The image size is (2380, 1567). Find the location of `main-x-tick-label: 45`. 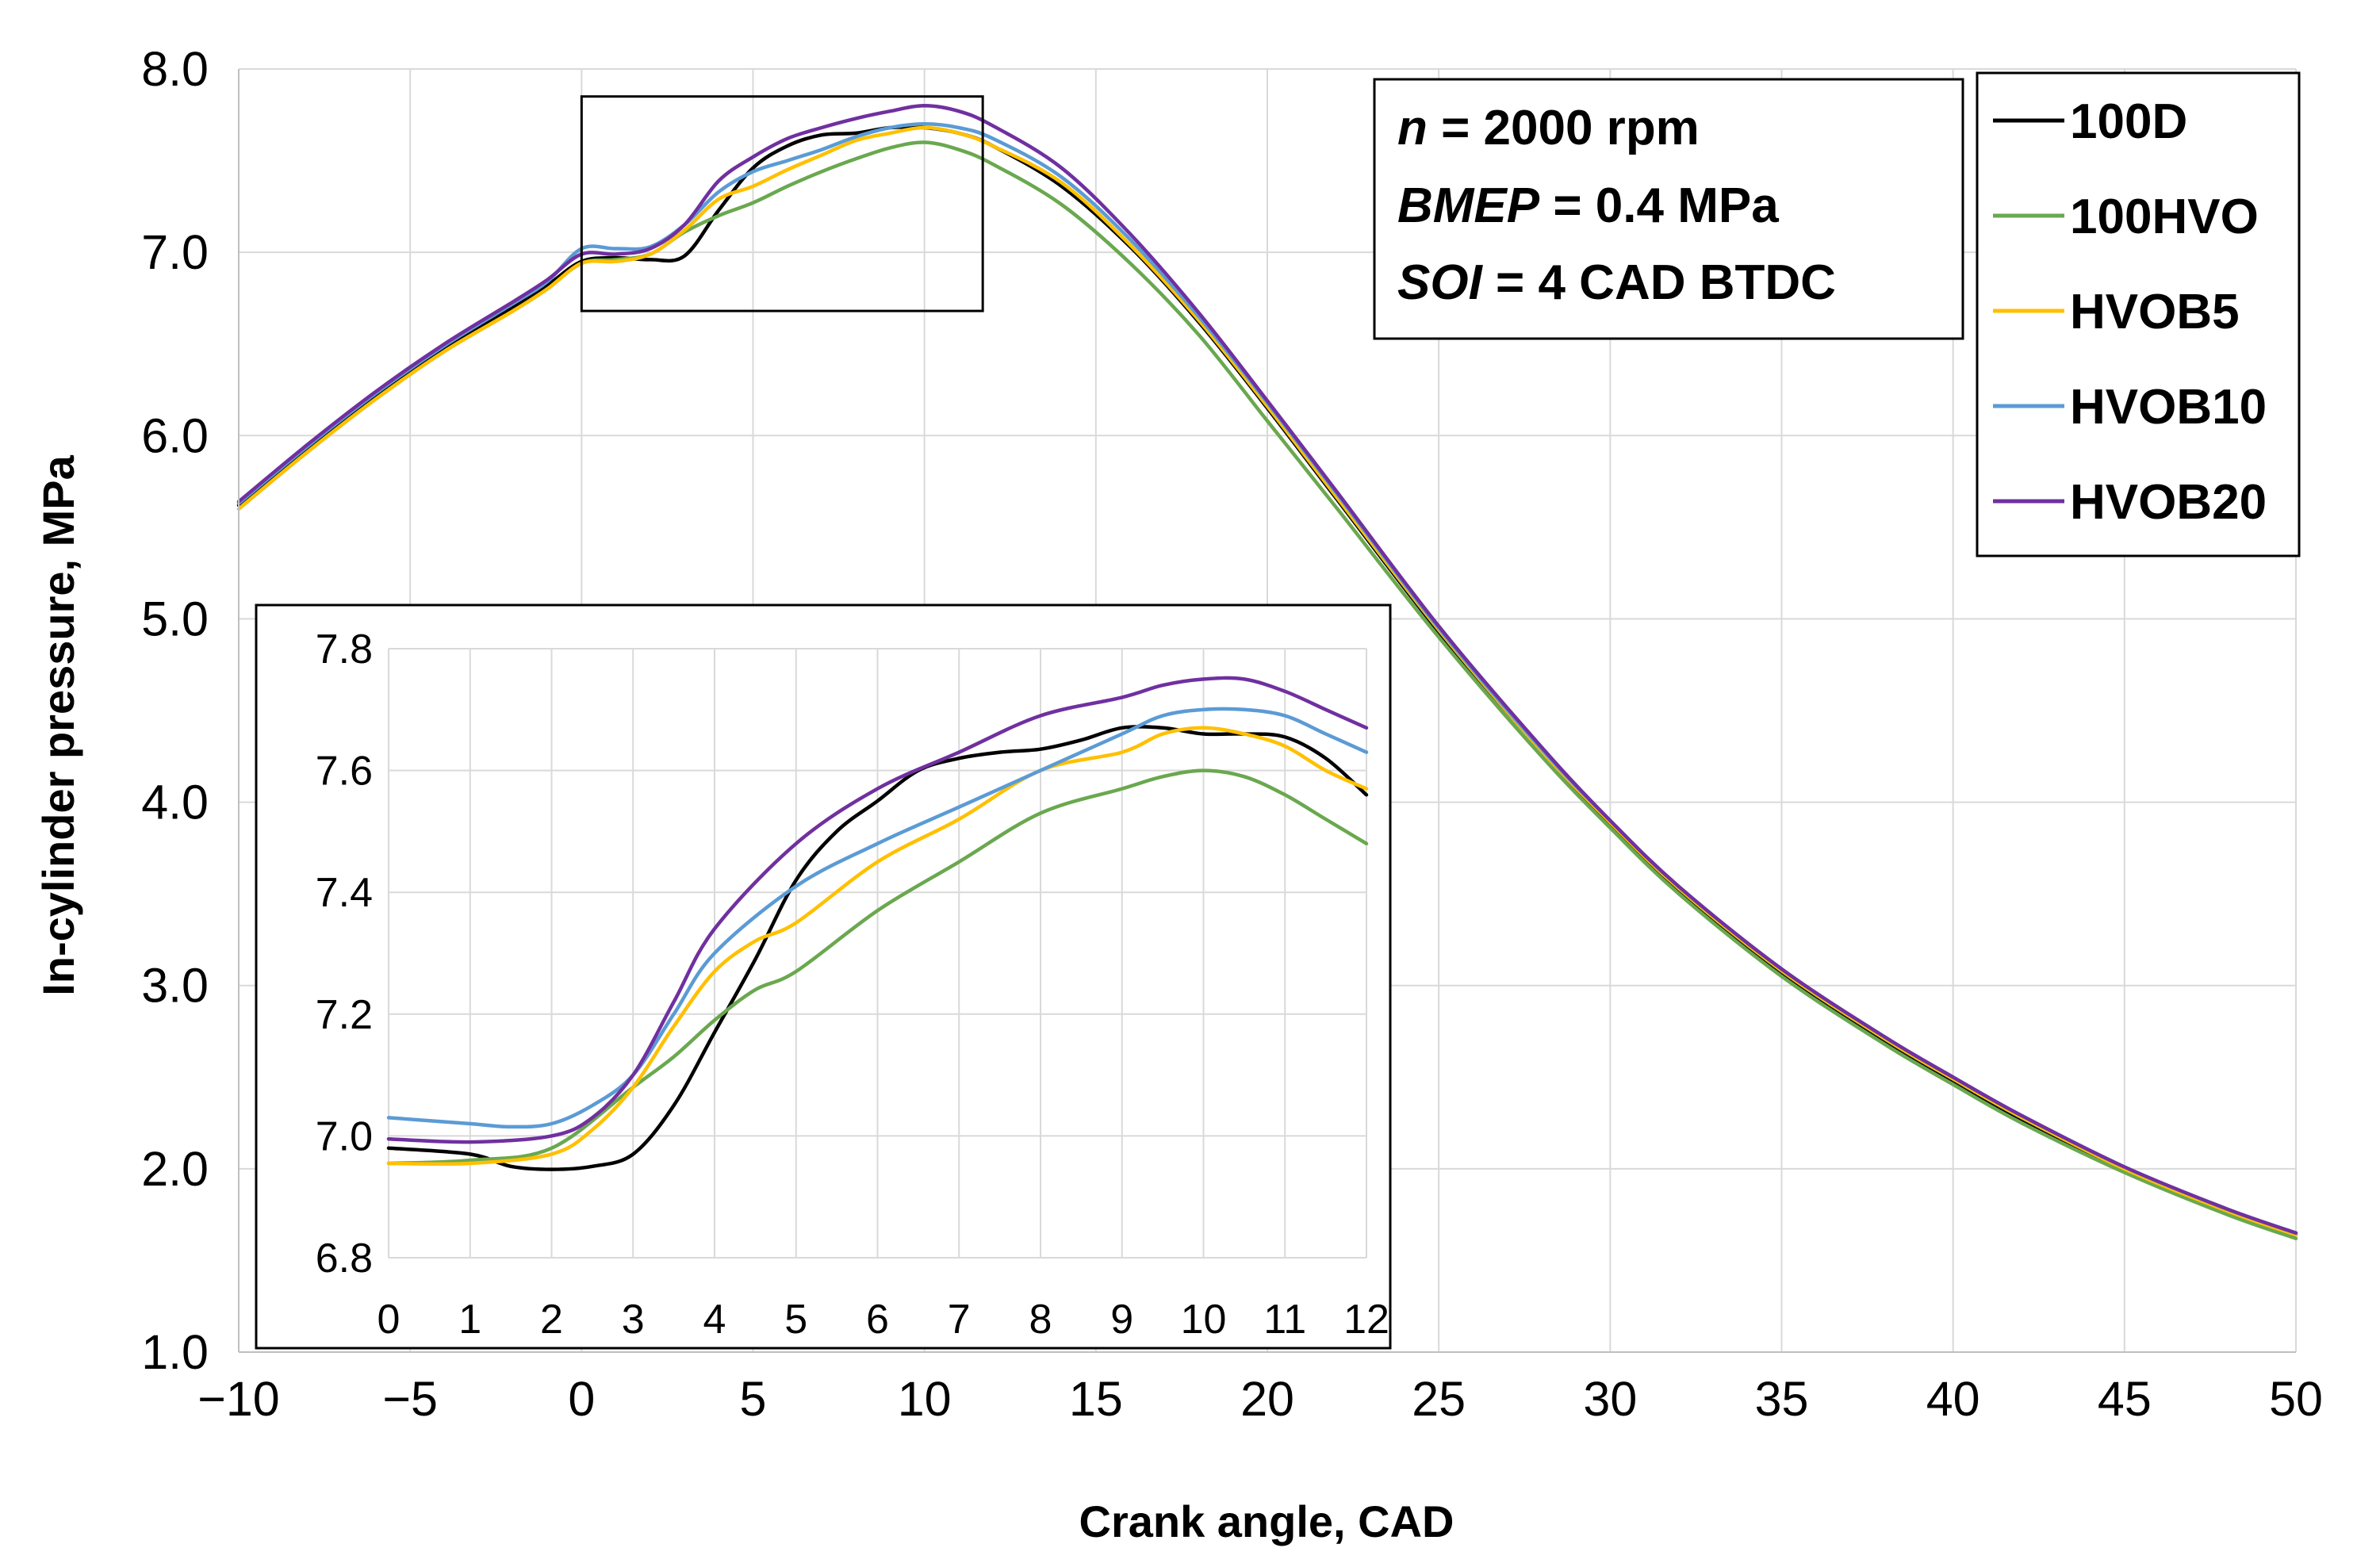

main-x-tick-label: 45 is located at coordinates (2125, 1399).